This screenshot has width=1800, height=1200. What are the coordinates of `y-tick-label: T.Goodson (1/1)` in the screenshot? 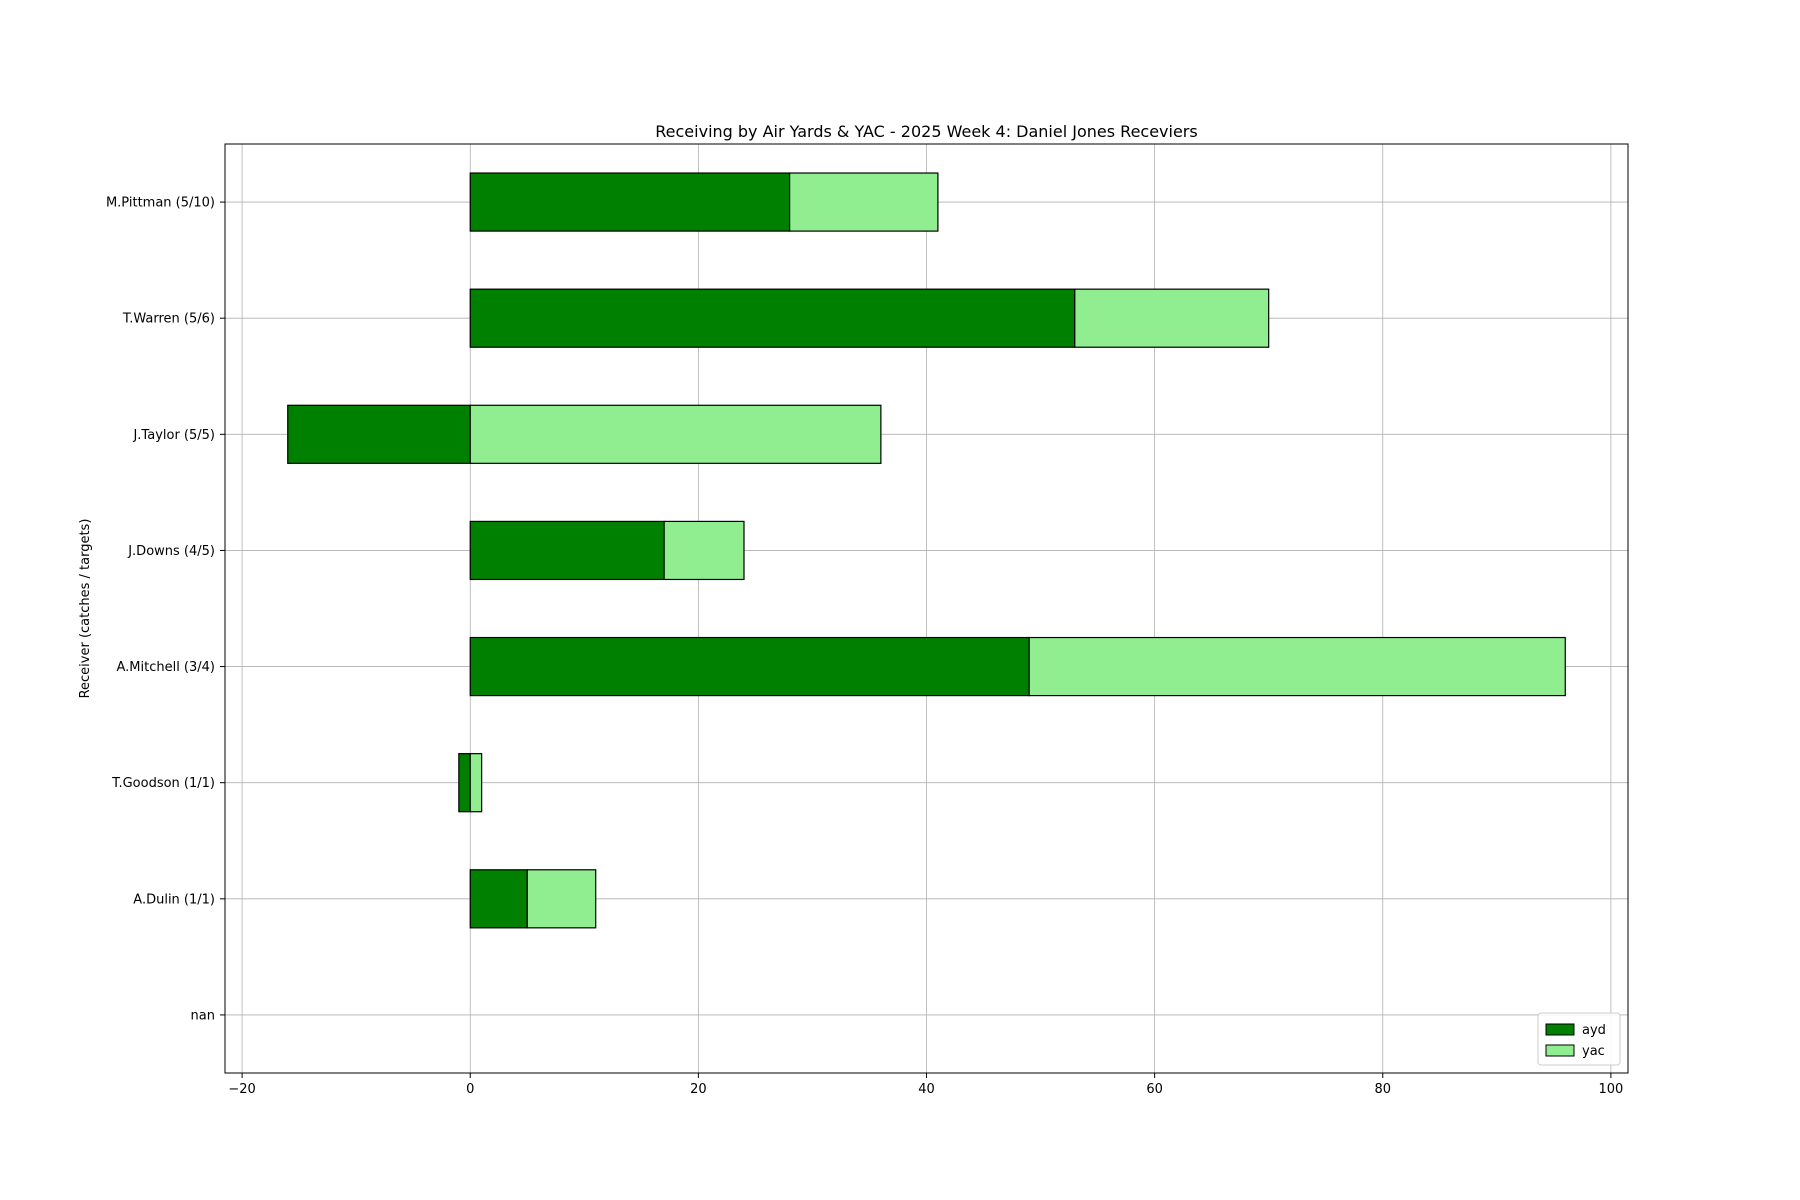 It's located at (163, 783).